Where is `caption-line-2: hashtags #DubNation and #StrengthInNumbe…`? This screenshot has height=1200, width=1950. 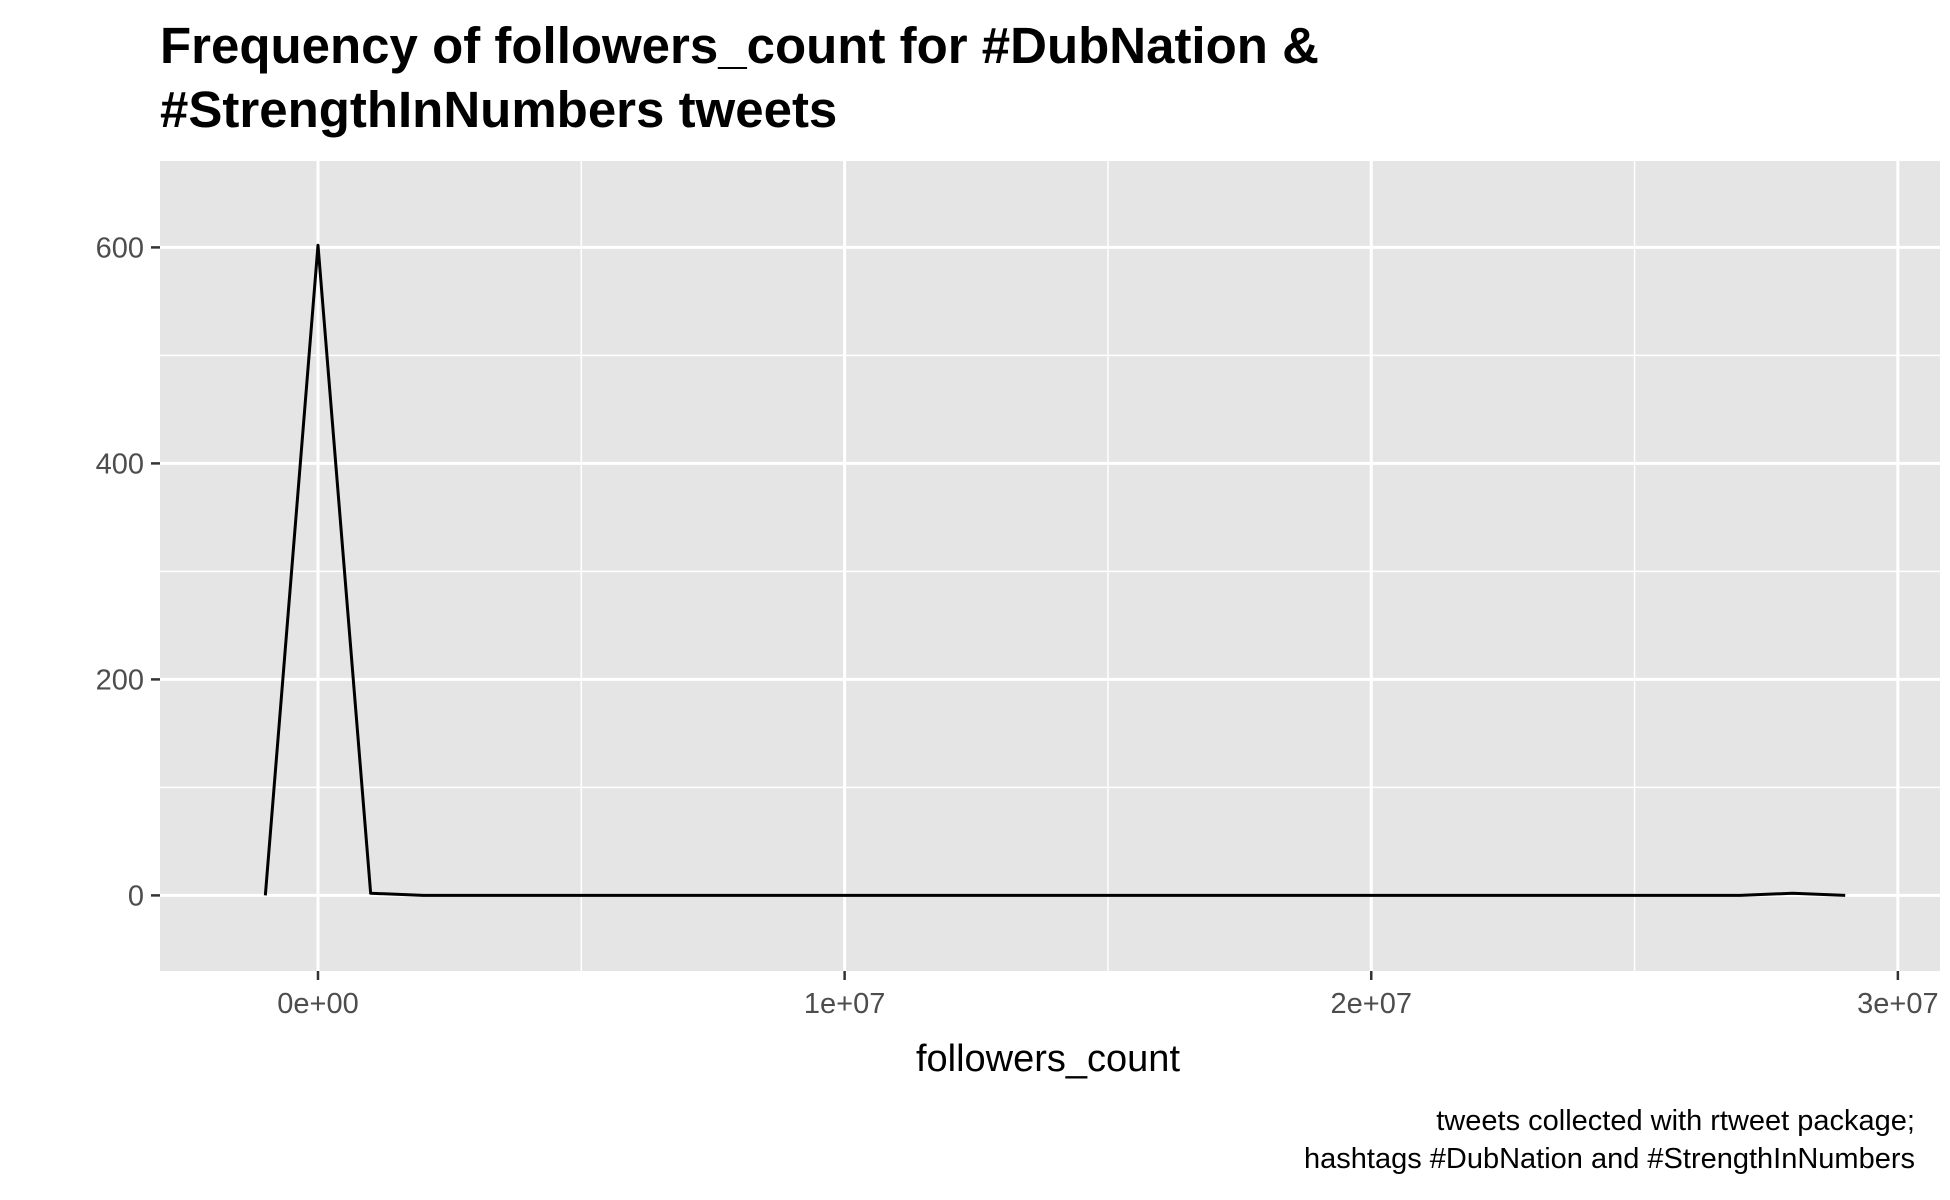
caption-line-2: hashtags #DubNation and #StrengthInNumbe… is located at coordinates (1609, 1159).